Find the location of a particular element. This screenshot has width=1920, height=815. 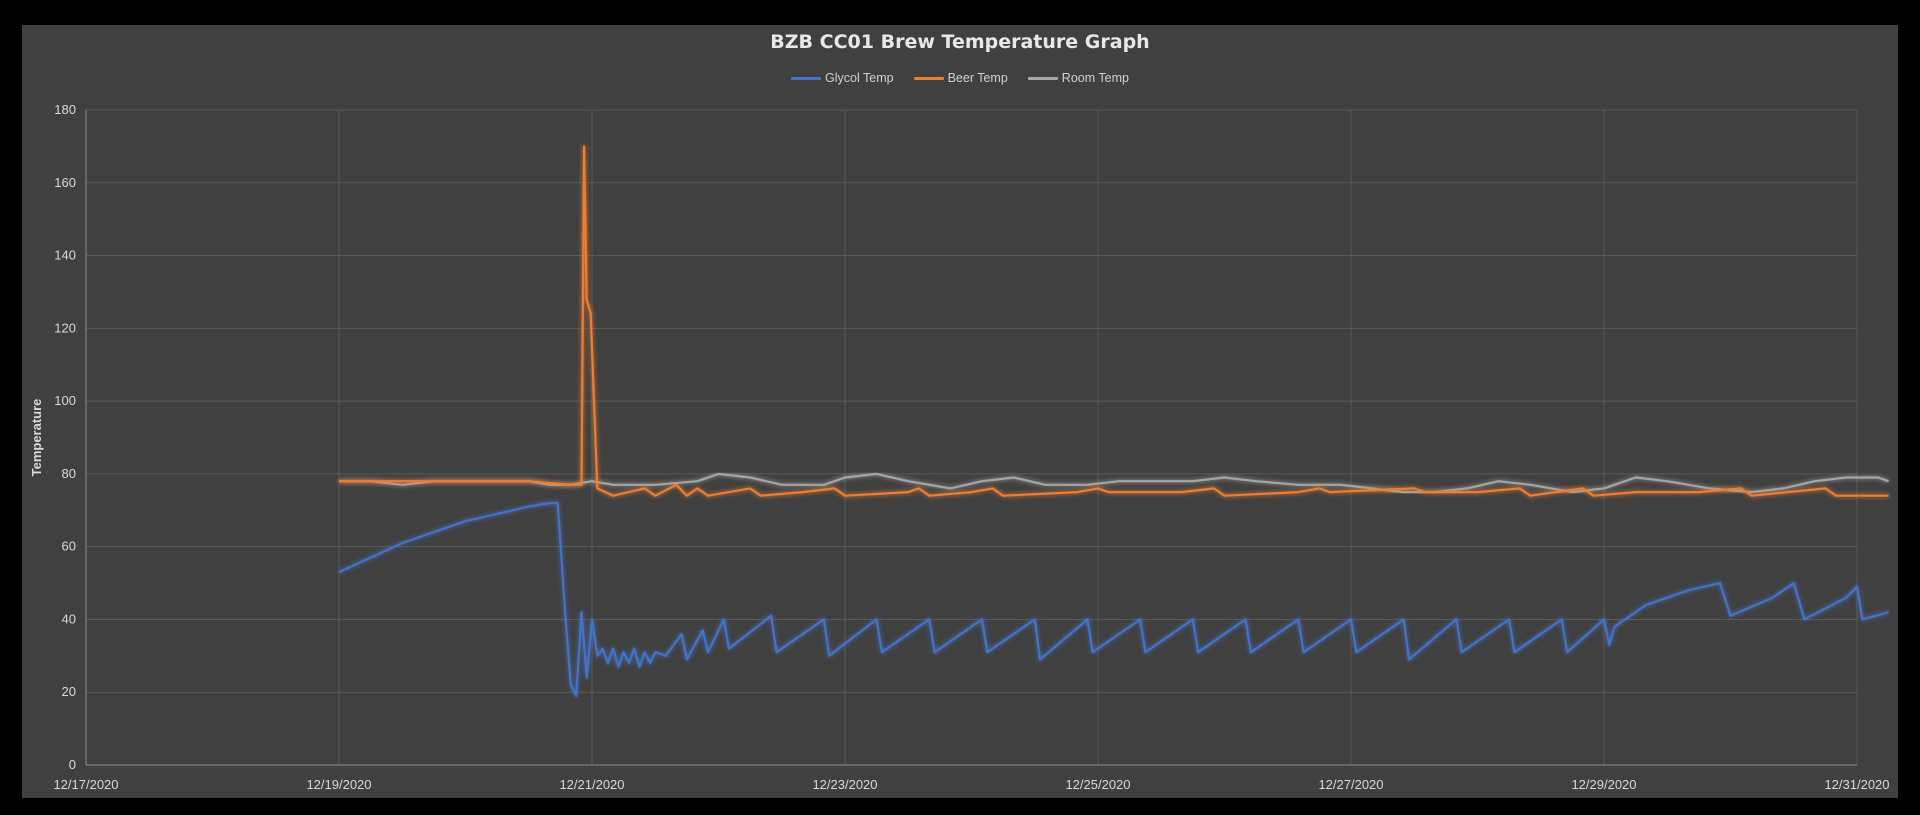

legend-item-beer: Beer Temp is located at coordinates (960, 78).